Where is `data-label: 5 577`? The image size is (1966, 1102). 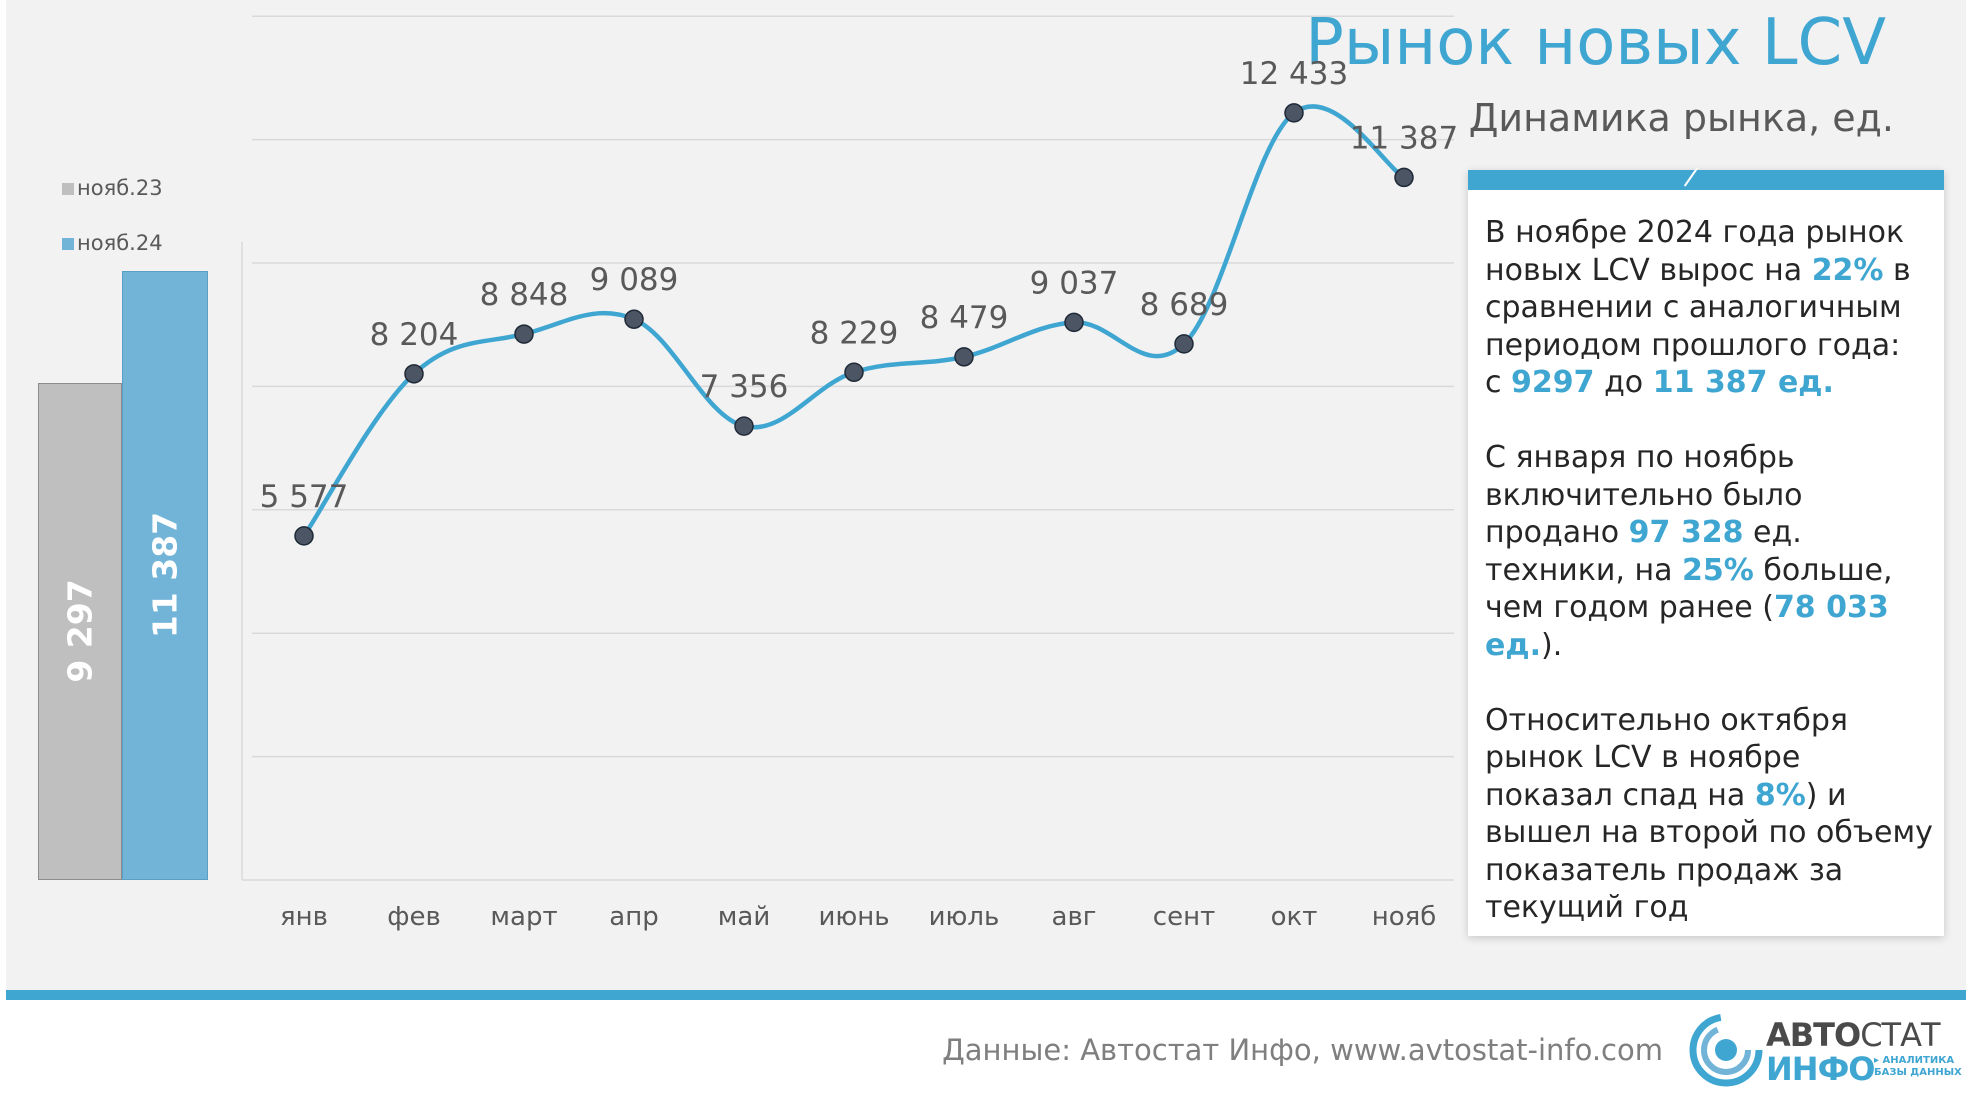
data-label: 5 577 is located at coordinates (304, 497).